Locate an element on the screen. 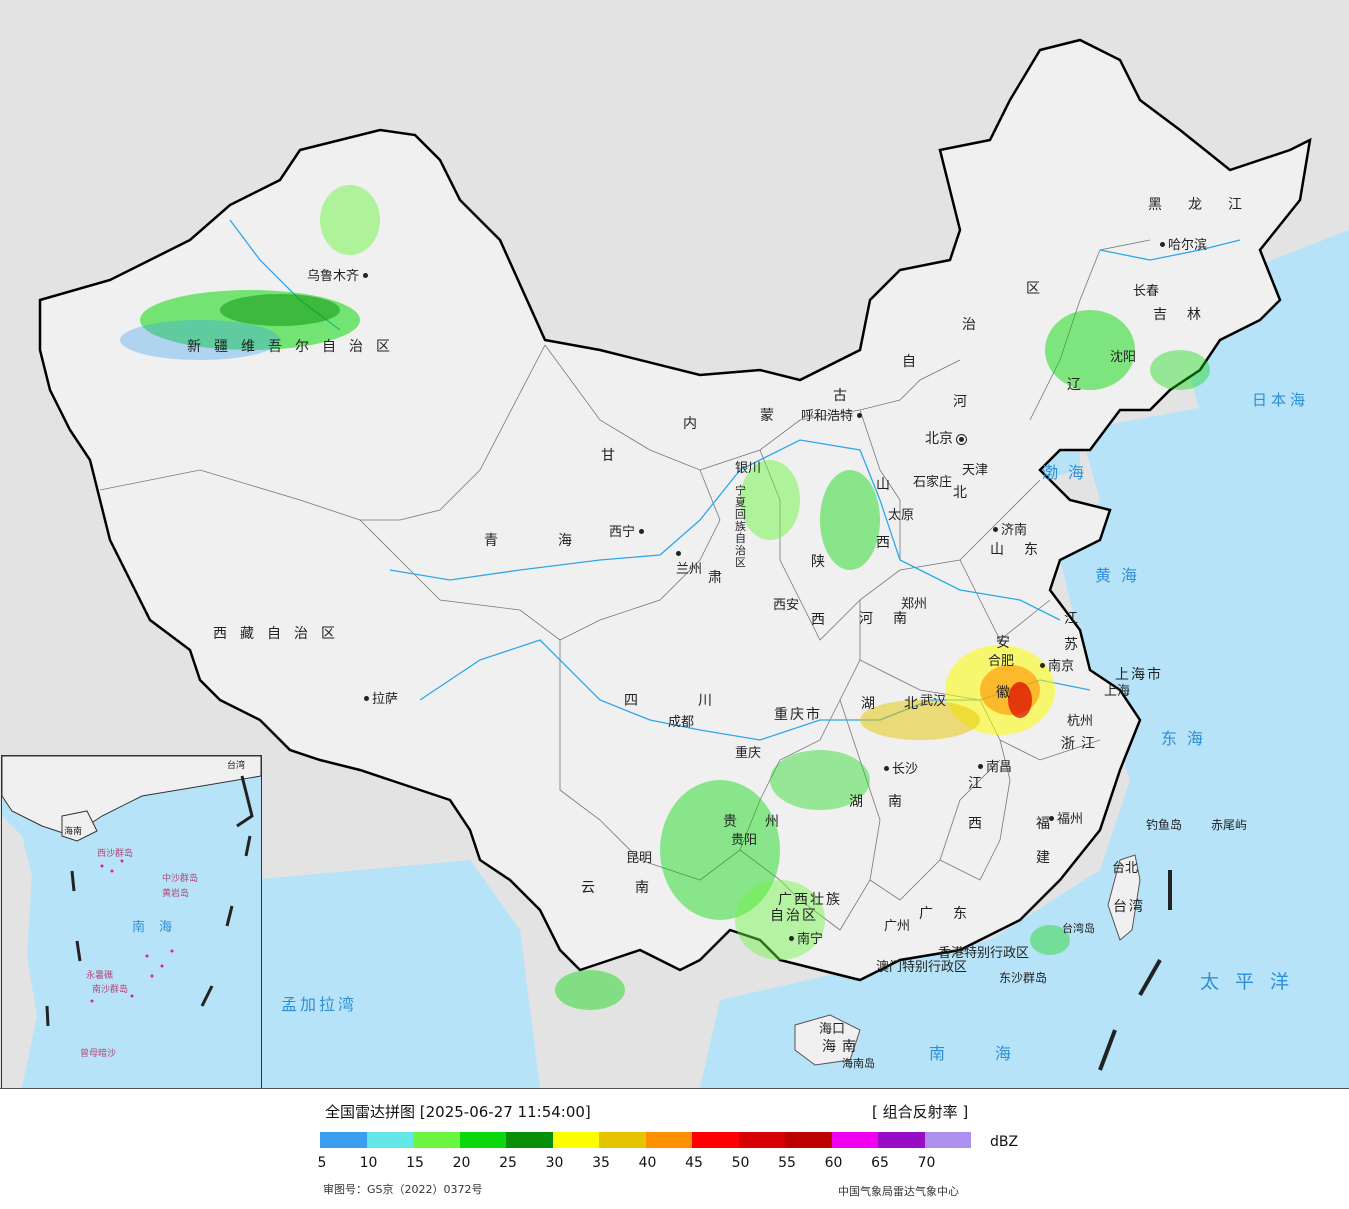  city-hangzhou: 杭州 is located at coordinates (1080, 721).